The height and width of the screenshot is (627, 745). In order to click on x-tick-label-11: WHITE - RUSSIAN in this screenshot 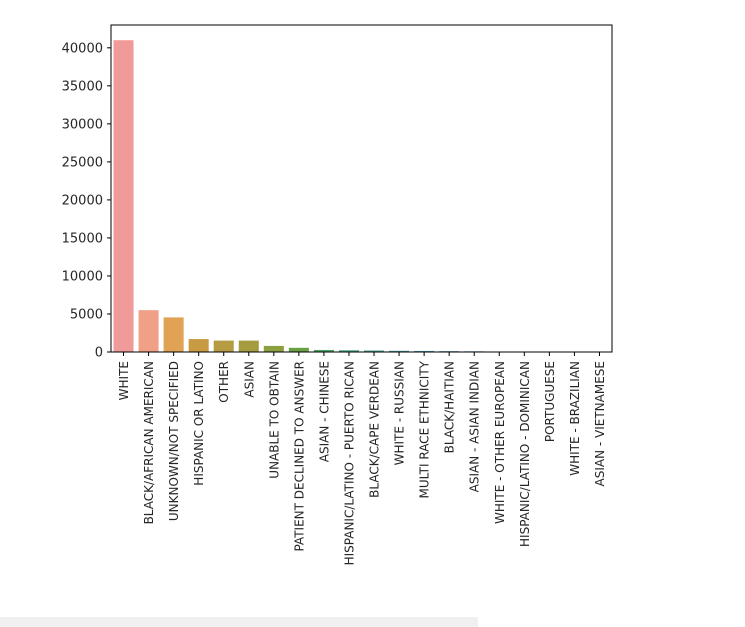, I will do `click(400, 413)`.